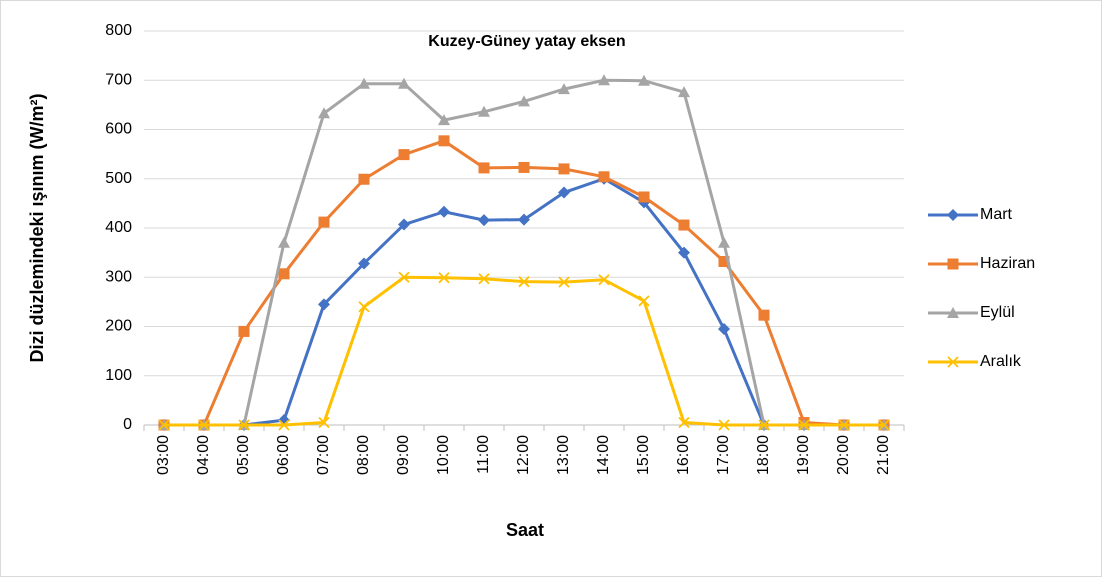 Image resolution: width=1102 pixels, height=582 pixels. I want to click on y-tick-label: 100, so click(118, 375).